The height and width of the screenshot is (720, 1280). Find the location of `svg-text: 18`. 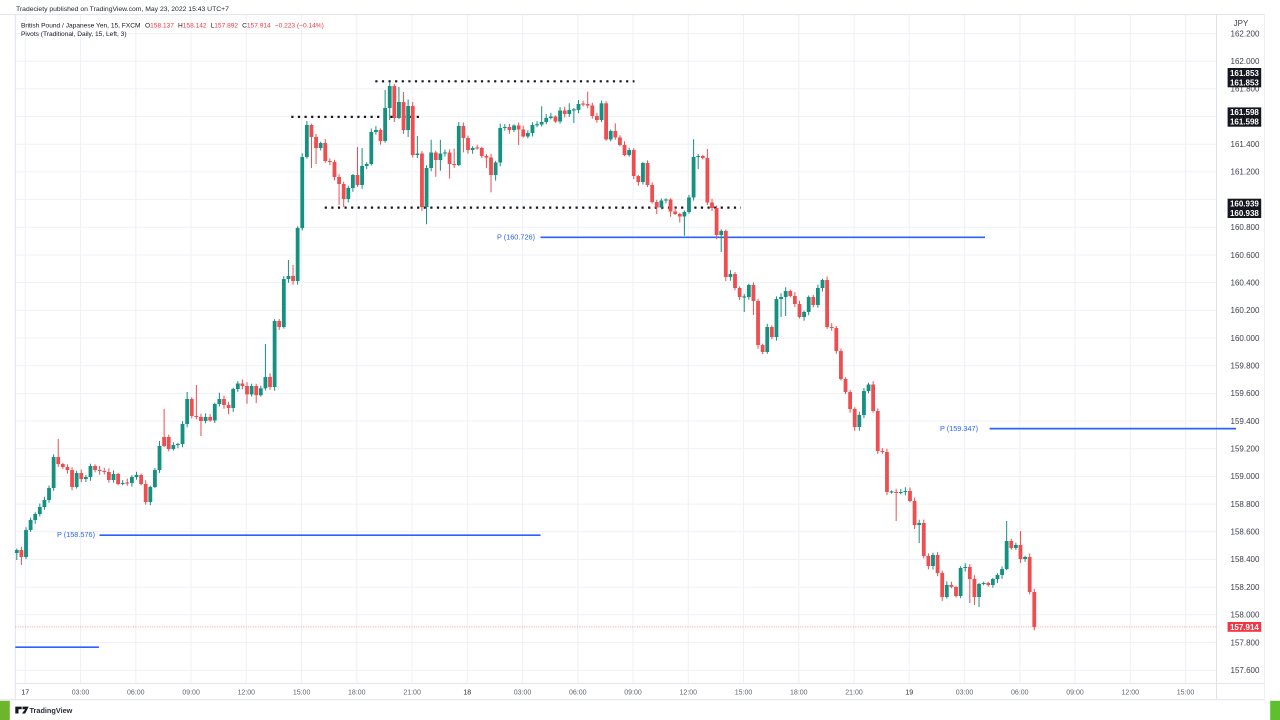

svg-text: 18 is located at coordinates (467, 693).